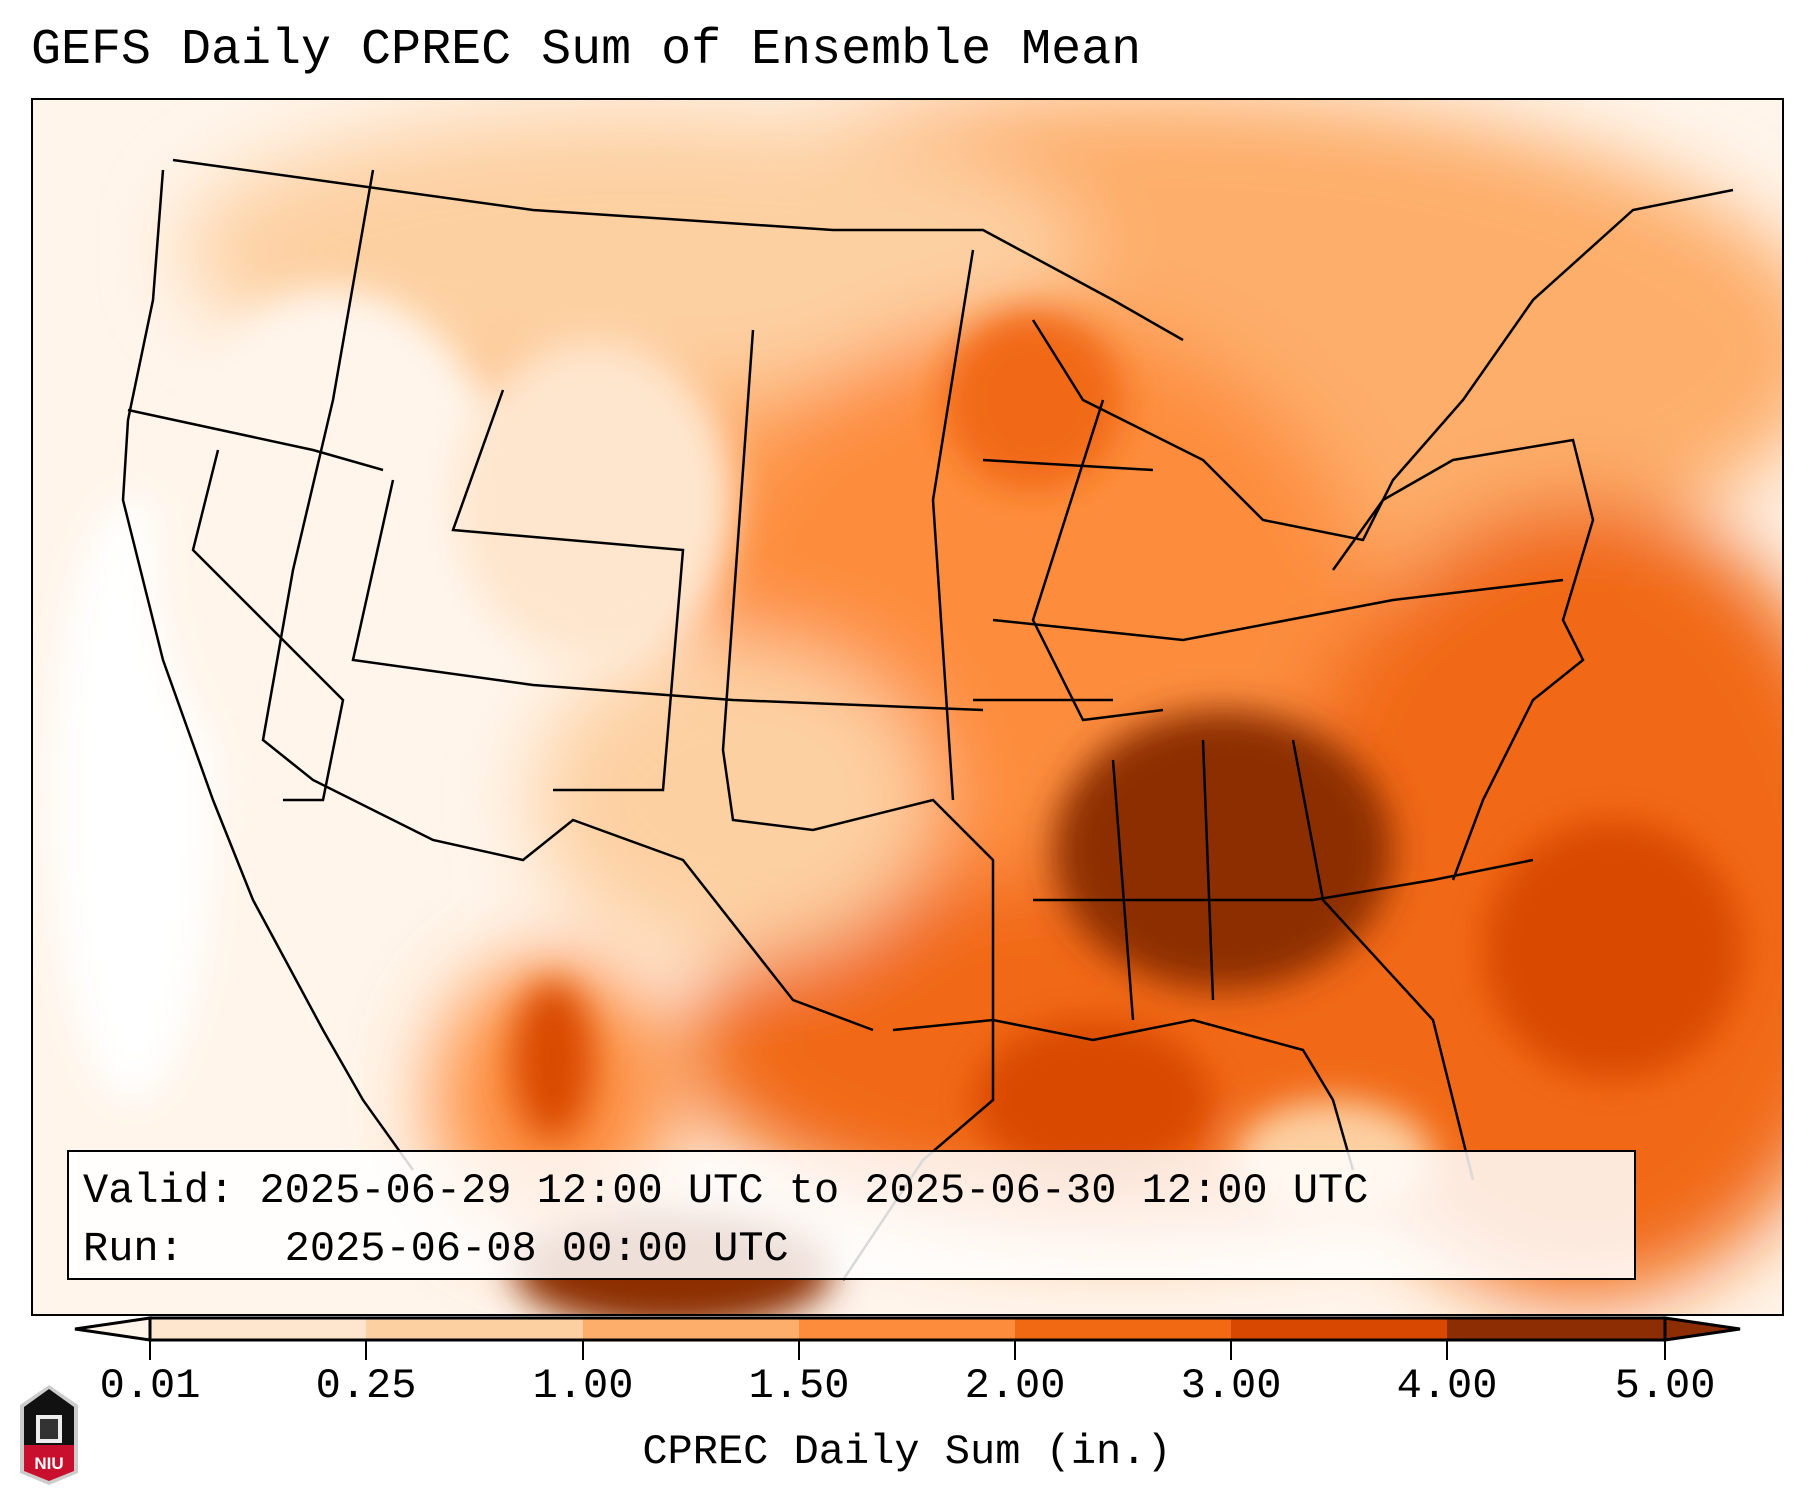 The width and height of the screenshot is (1803, 1500). What do you see at coordinates (113, 1329) in the screenshot?
I see `colorbar-extend-low` at bounding box center [113, 1329].